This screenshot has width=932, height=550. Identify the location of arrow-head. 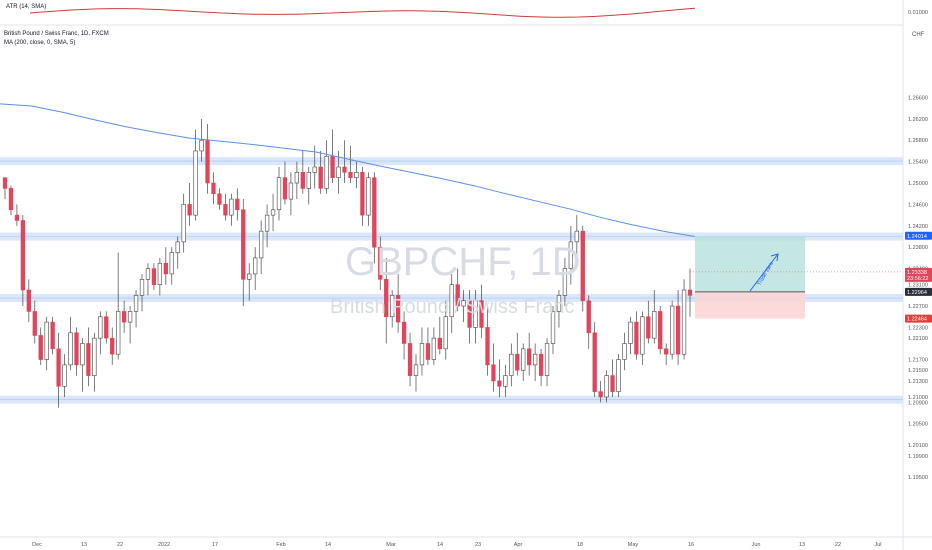
(774, 257).